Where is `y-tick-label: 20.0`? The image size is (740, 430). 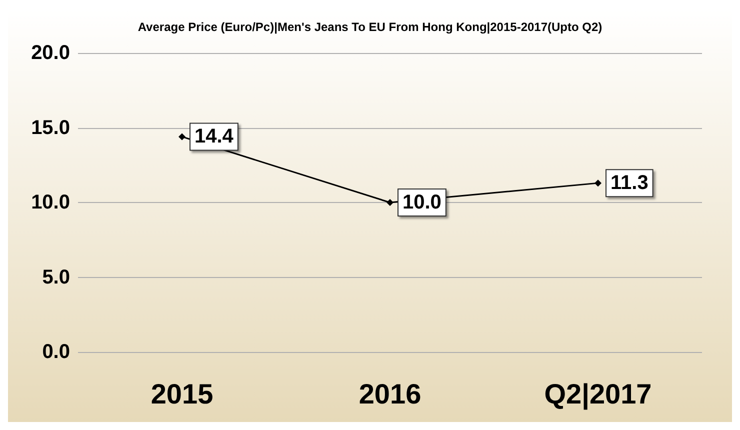
y-tick-label: 20.0 is located at coordinates (50, 53).